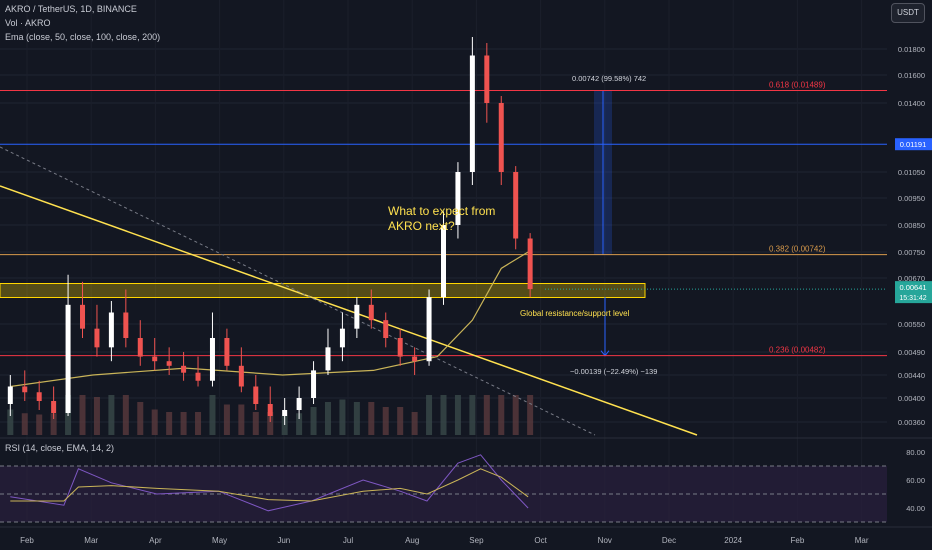  I want to click on price-tick-4: 0.00950, so click(911, 198).